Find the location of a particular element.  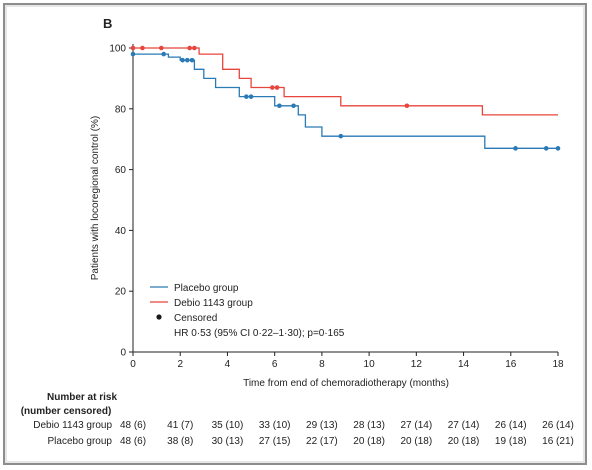

x-tick-label: 0 is located at coordinates (133, 364).